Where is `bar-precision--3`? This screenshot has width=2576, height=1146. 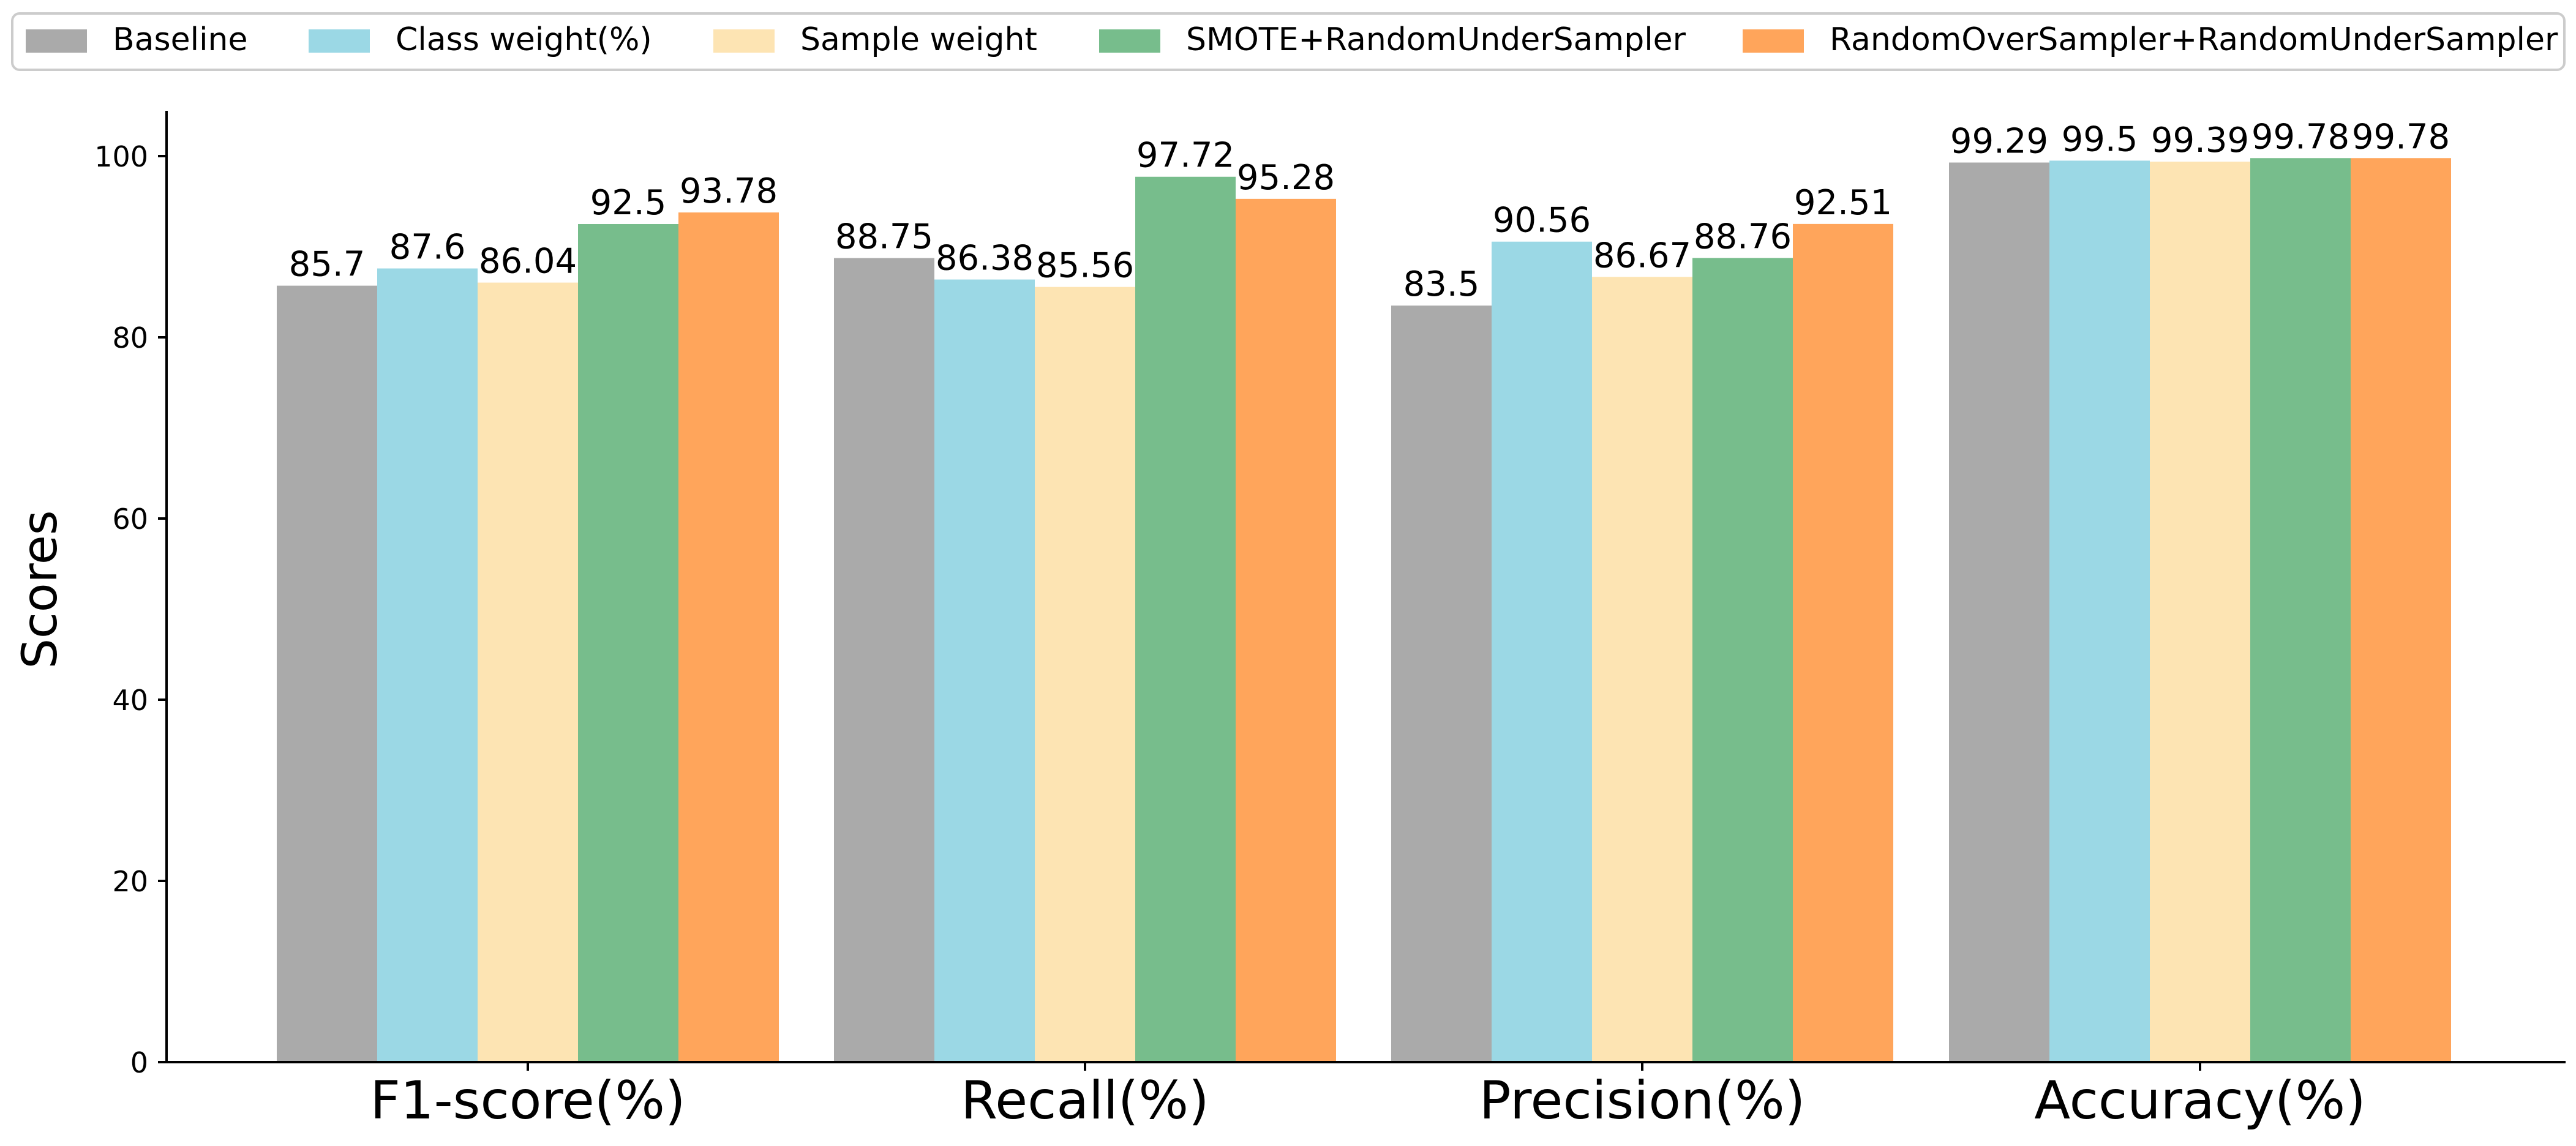
bar-precision--3 is located at coordinates (1742, 660).